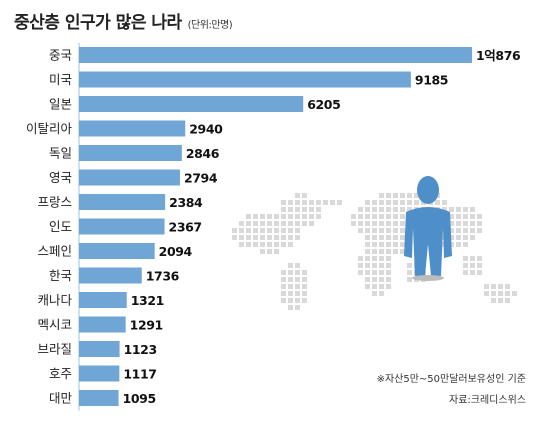 This screenshot has width=540, height=427. Describe the element at coordinates (60, 275) in the screenshot. I see `category-label: 한국` at that location.